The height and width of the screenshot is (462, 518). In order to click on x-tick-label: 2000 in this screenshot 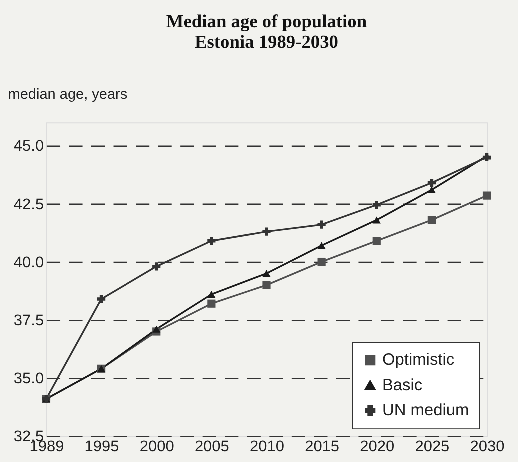, I will do `click(157, 447)`.